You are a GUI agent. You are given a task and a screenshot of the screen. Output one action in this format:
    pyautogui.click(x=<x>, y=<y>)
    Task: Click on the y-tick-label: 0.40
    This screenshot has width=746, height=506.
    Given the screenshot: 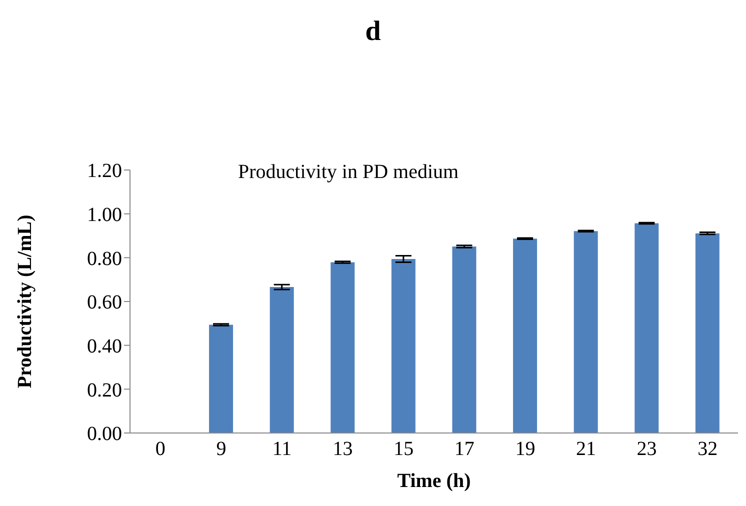 What is the action you would take?
    pyautogui.click(x=104, y=346)
    